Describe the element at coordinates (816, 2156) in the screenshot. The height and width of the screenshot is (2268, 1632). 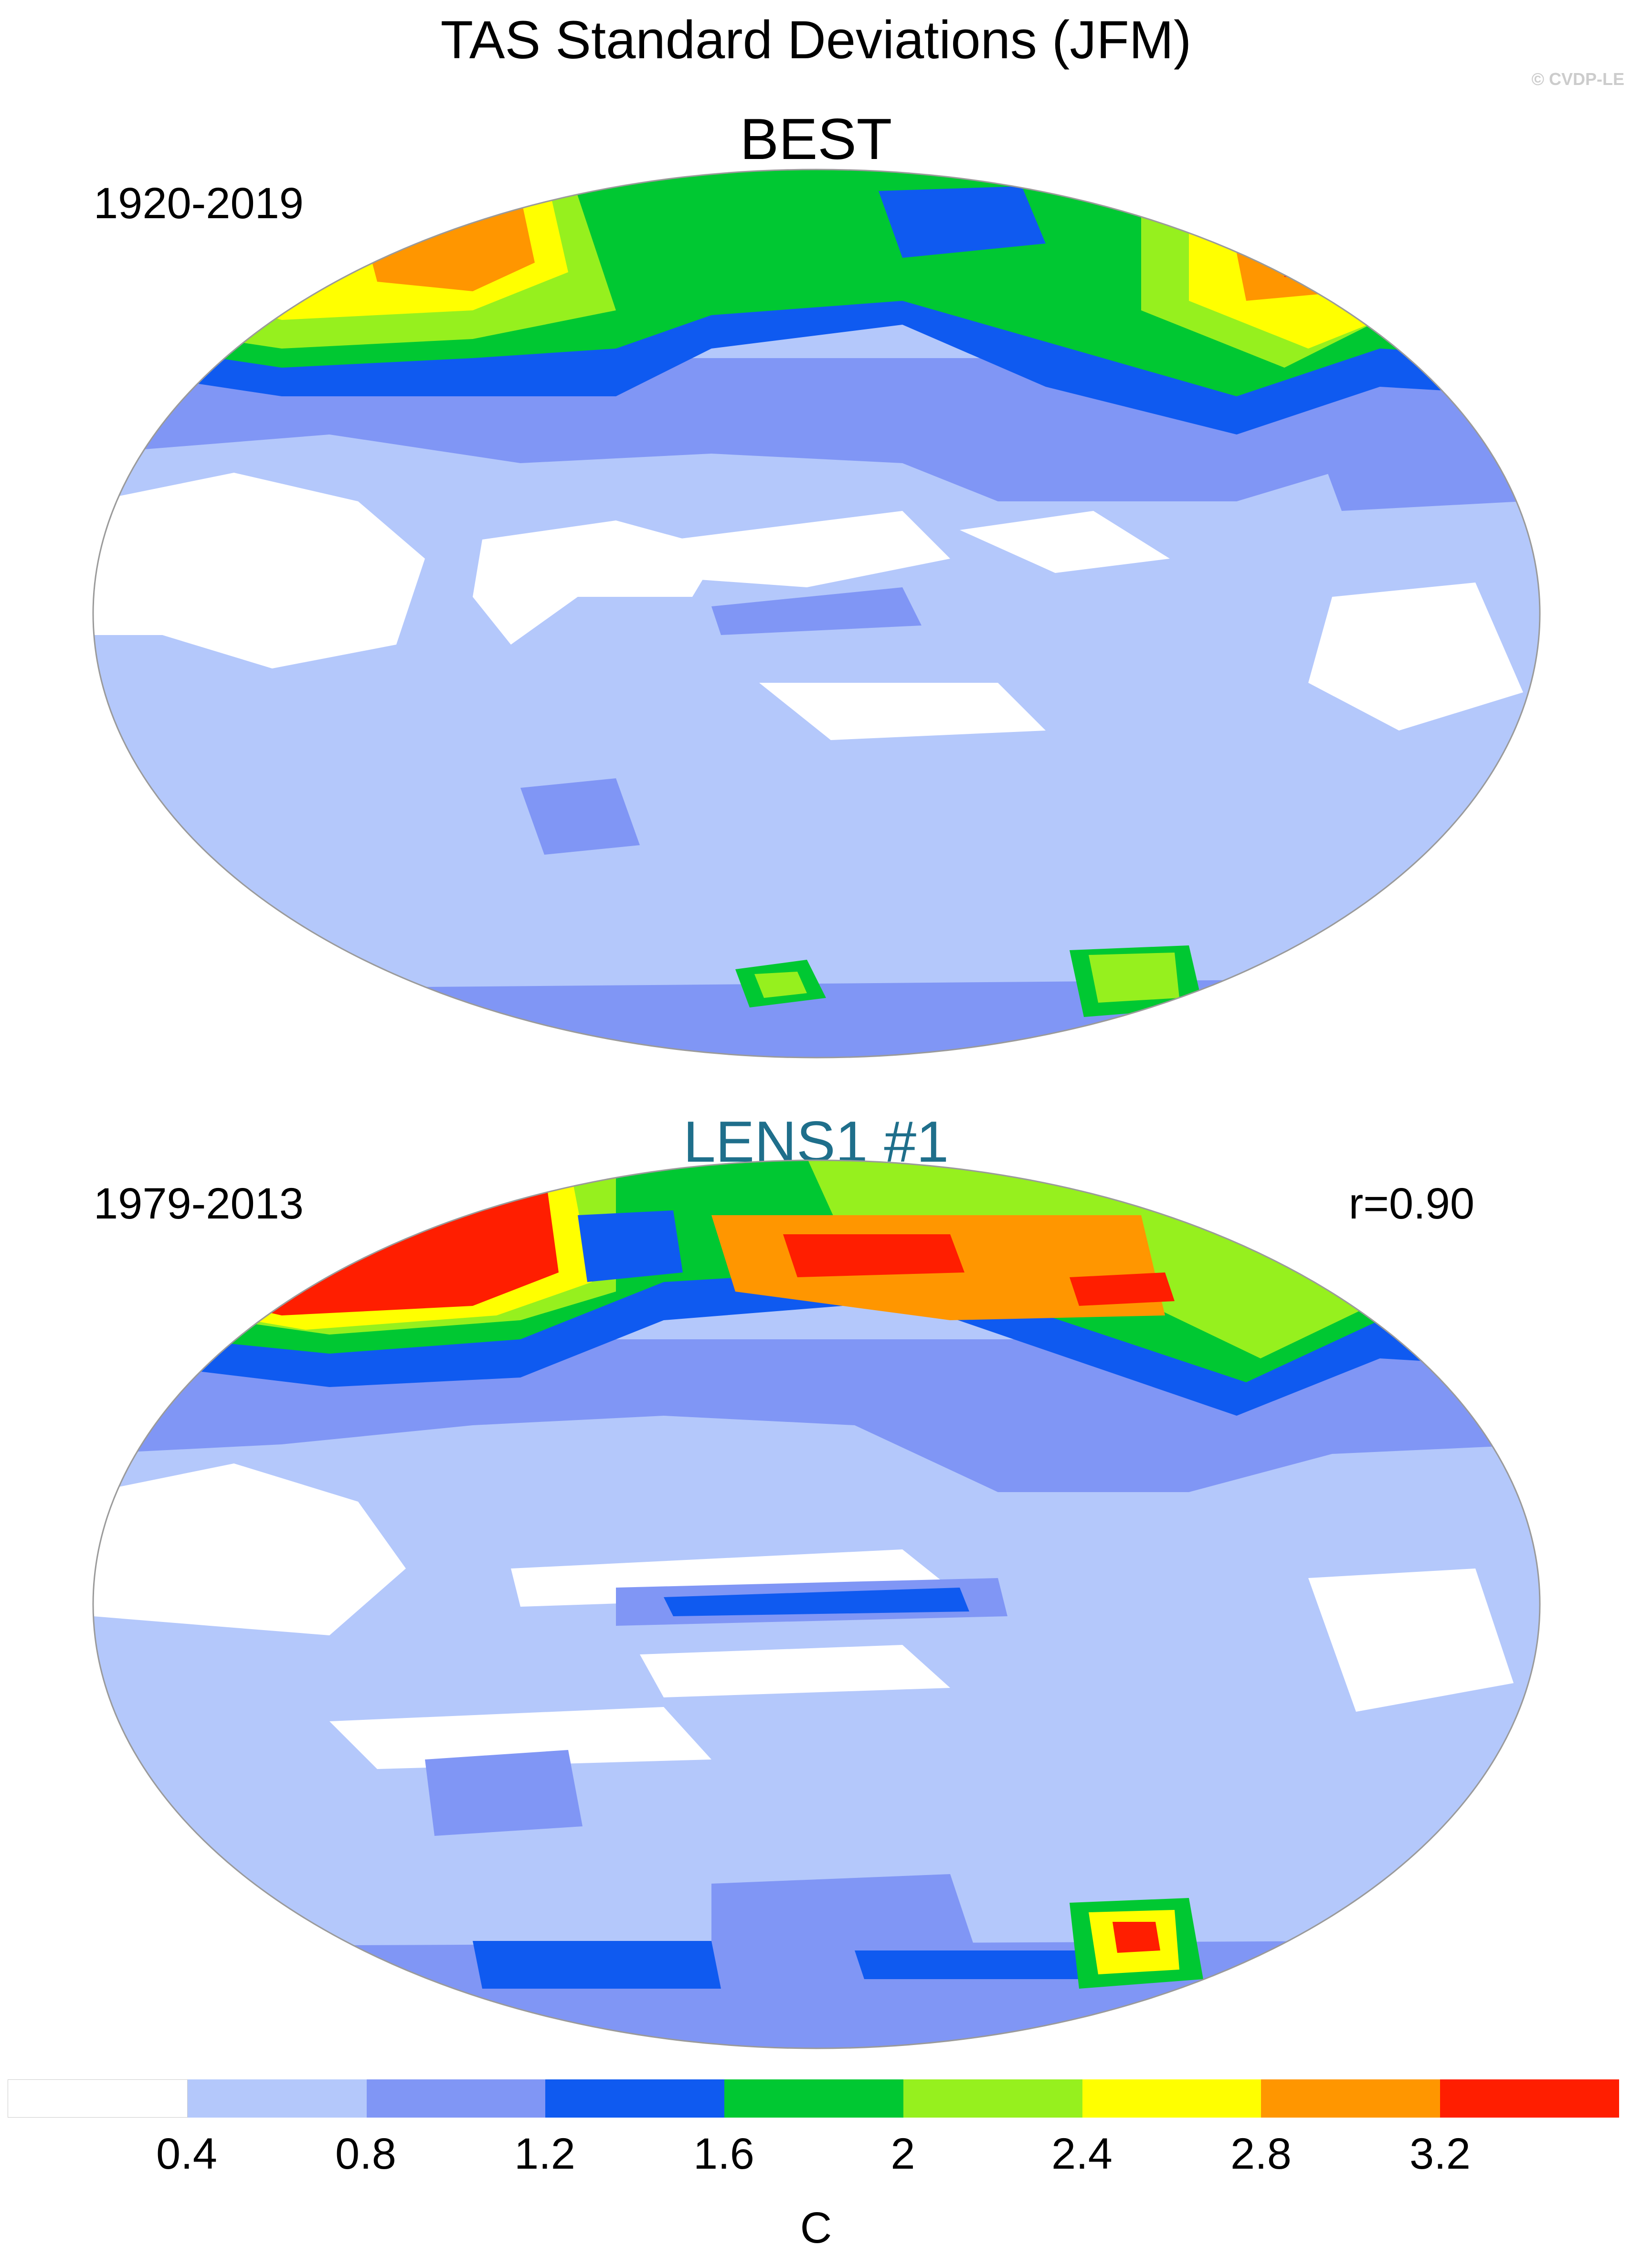
I see `colorbar-tick-labels: 0.4 0.8 1.2 1.6 2 2.4 2.8 3.2` at that location.